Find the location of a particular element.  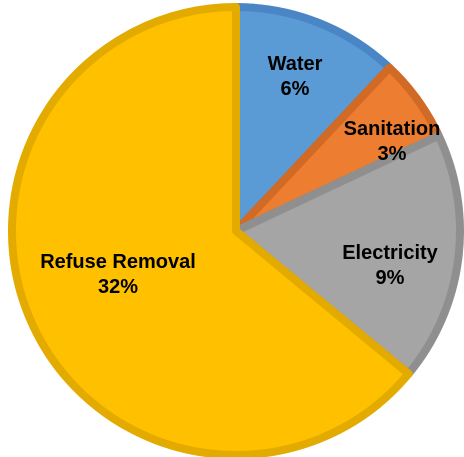

slice-category-label: Water is located at coordinates (295, 64).